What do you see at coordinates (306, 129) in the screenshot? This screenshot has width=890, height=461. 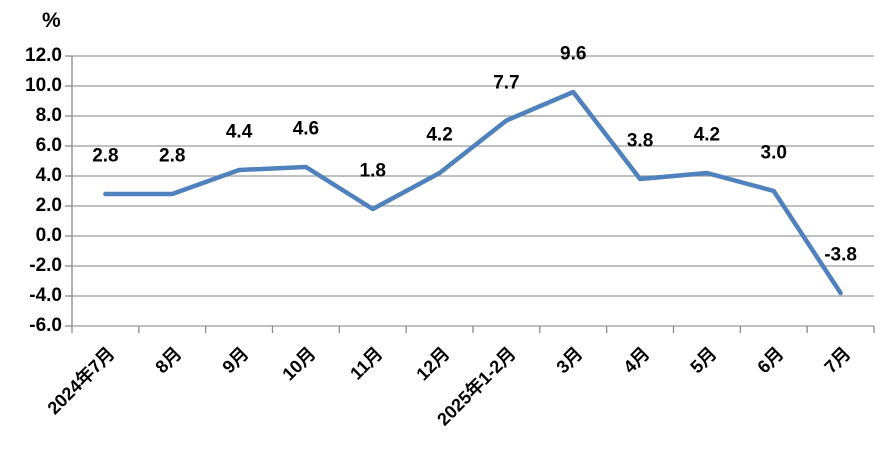 I see `data-label: 4.6` at bounding box center [306, 129].